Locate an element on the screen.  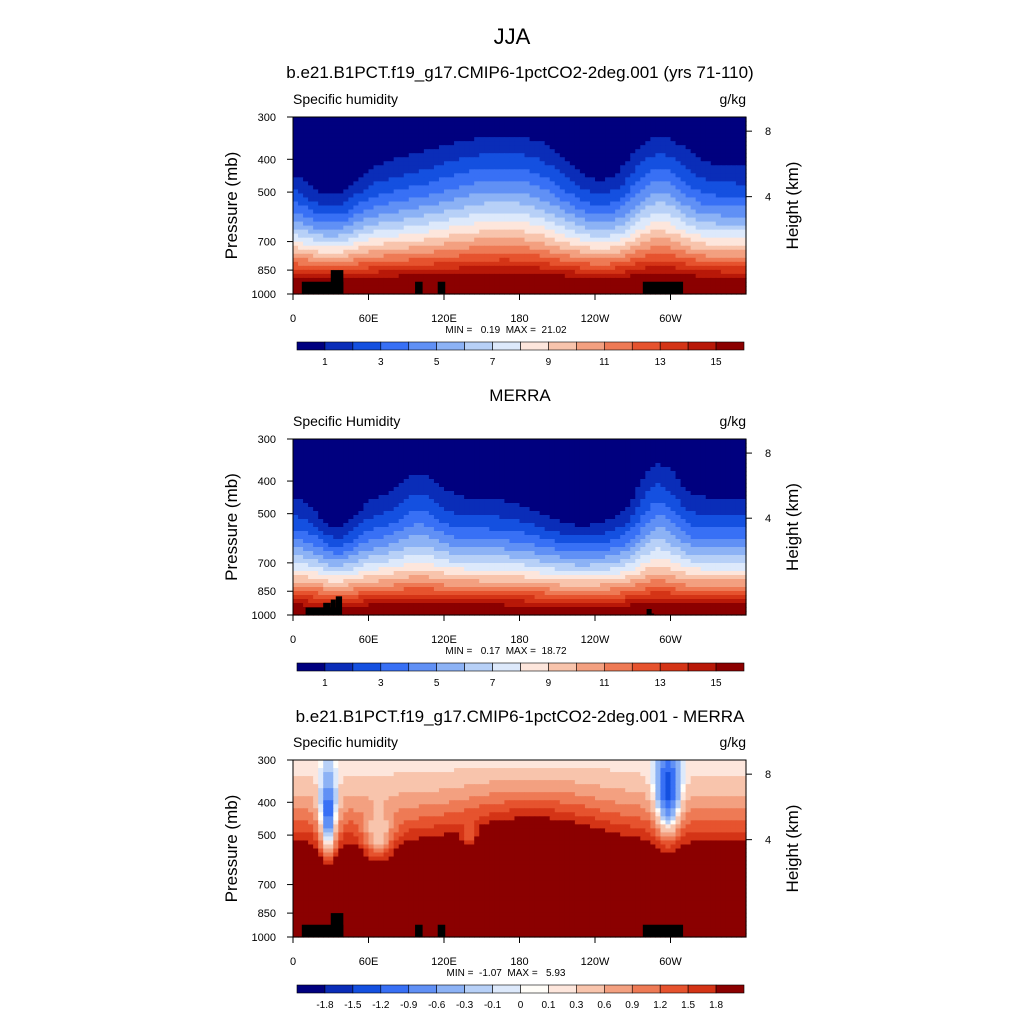
colorbar-label: 11 is located at coordinates (604, 362).